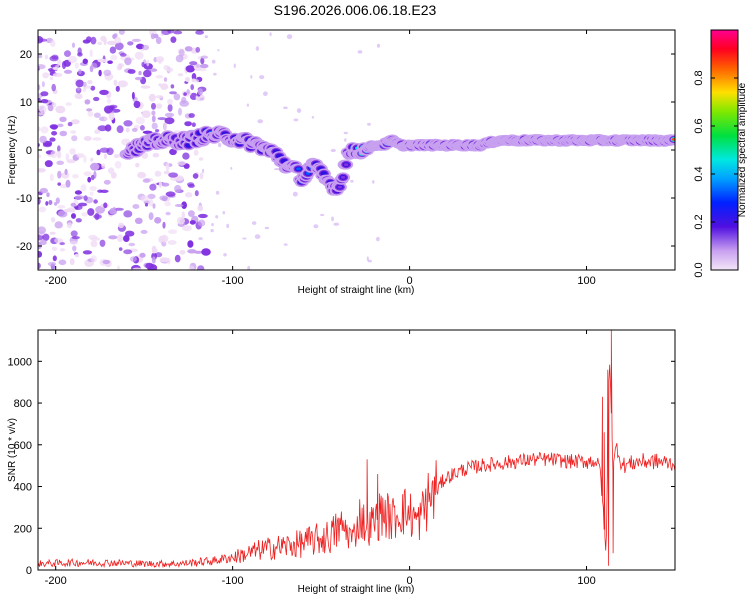  Describe the element at coordinates (699, 269) in the screenshot. I see `colorbar-tick-label: 0.0` at that location.